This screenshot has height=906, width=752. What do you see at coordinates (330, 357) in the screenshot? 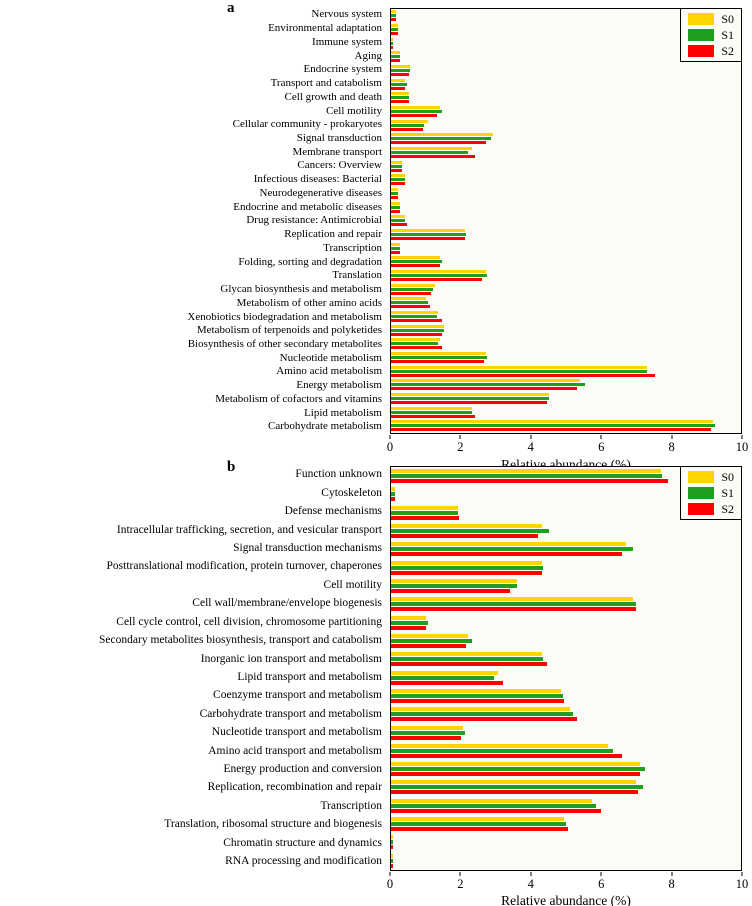
I see `category-label: Nucleotide metabolism` at bounding box center [330, 357].